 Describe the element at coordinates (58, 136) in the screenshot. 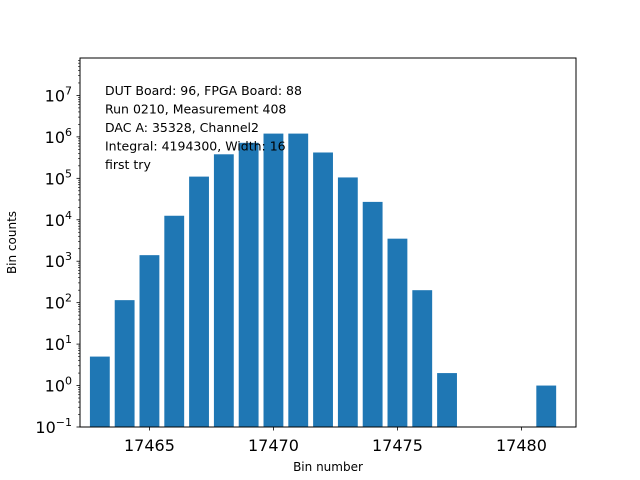

I see `y-tick-label: 10⁶` at that location.